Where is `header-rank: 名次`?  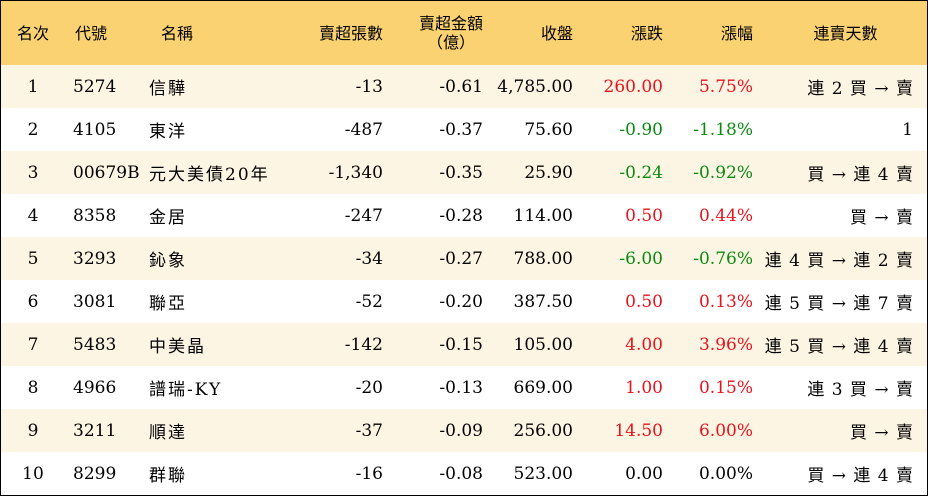
header-rank: 名次 is located at coordinates (32, 33).